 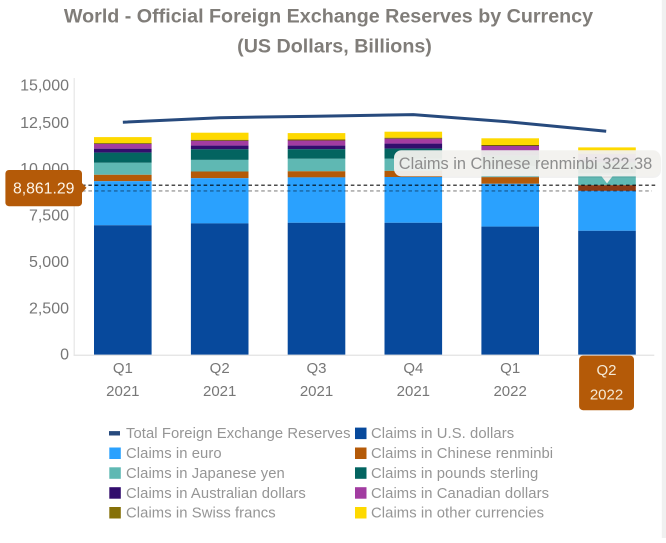 I want to click on svg-text: Claims in Swiss francs, so click(x=201, y=514).